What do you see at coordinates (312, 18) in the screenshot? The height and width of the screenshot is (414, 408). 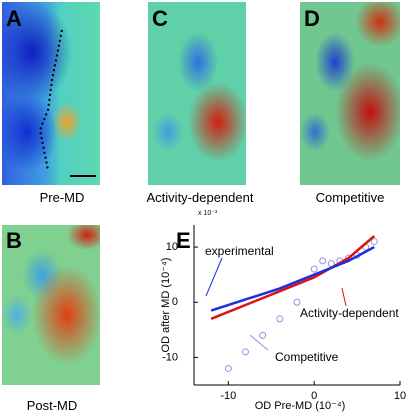 I see `panel-label: D` at bounding box center [312, 18].